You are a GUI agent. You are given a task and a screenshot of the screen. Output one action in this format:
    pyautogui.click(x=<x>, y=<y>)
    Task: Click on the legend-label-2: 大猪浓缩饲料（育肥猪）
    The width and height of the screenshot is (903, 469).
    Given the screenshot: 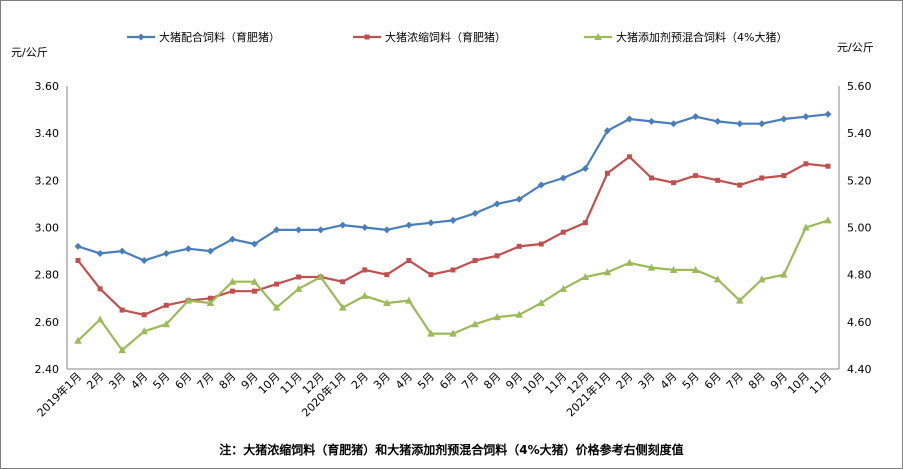 What is the action you would take?
    pyautogui.click(x=445, y=37)
    